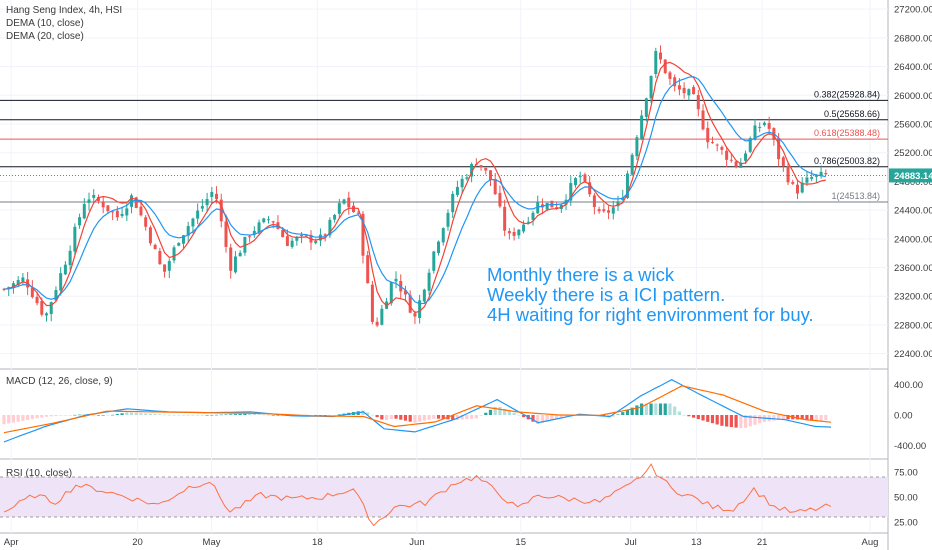 Image resolution: width=932 pixels, height=550 pixels. What do you see at coordinates (913, 325) in the screenshot?
I see `y-tick-label: 22800.00` at bounding box center [913, 325].